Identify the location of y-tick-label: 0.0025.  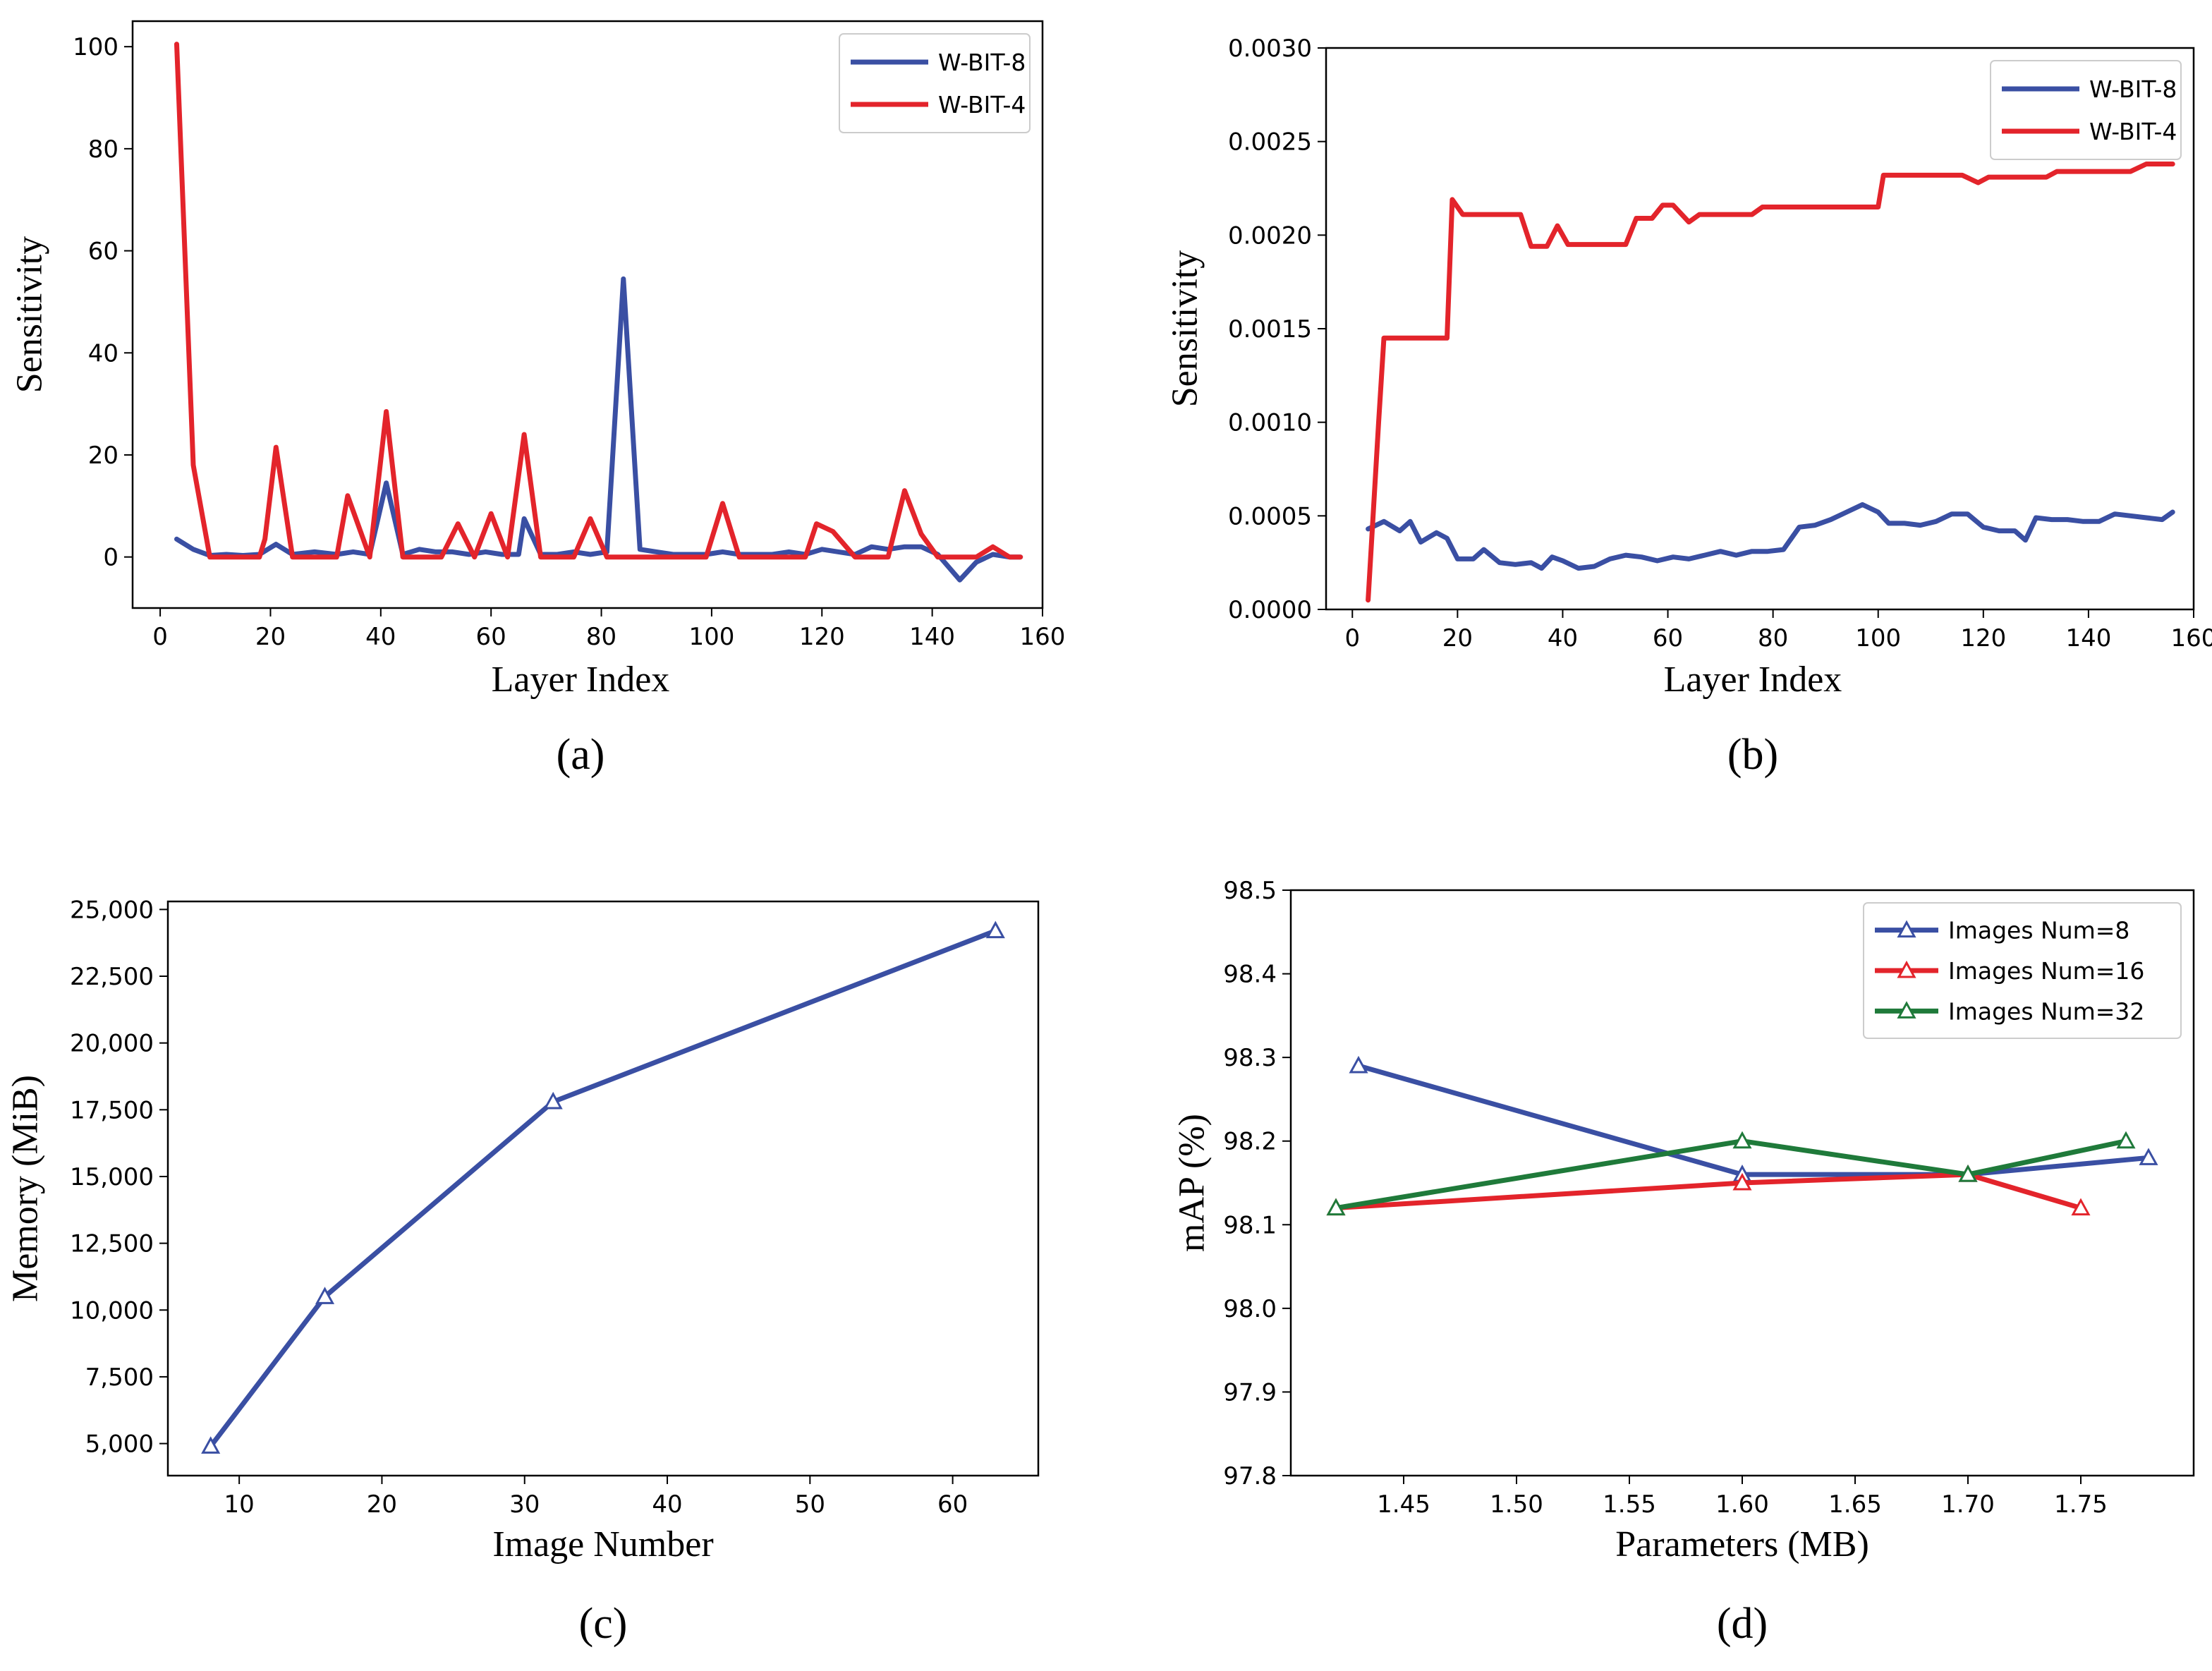
(1270, 142).